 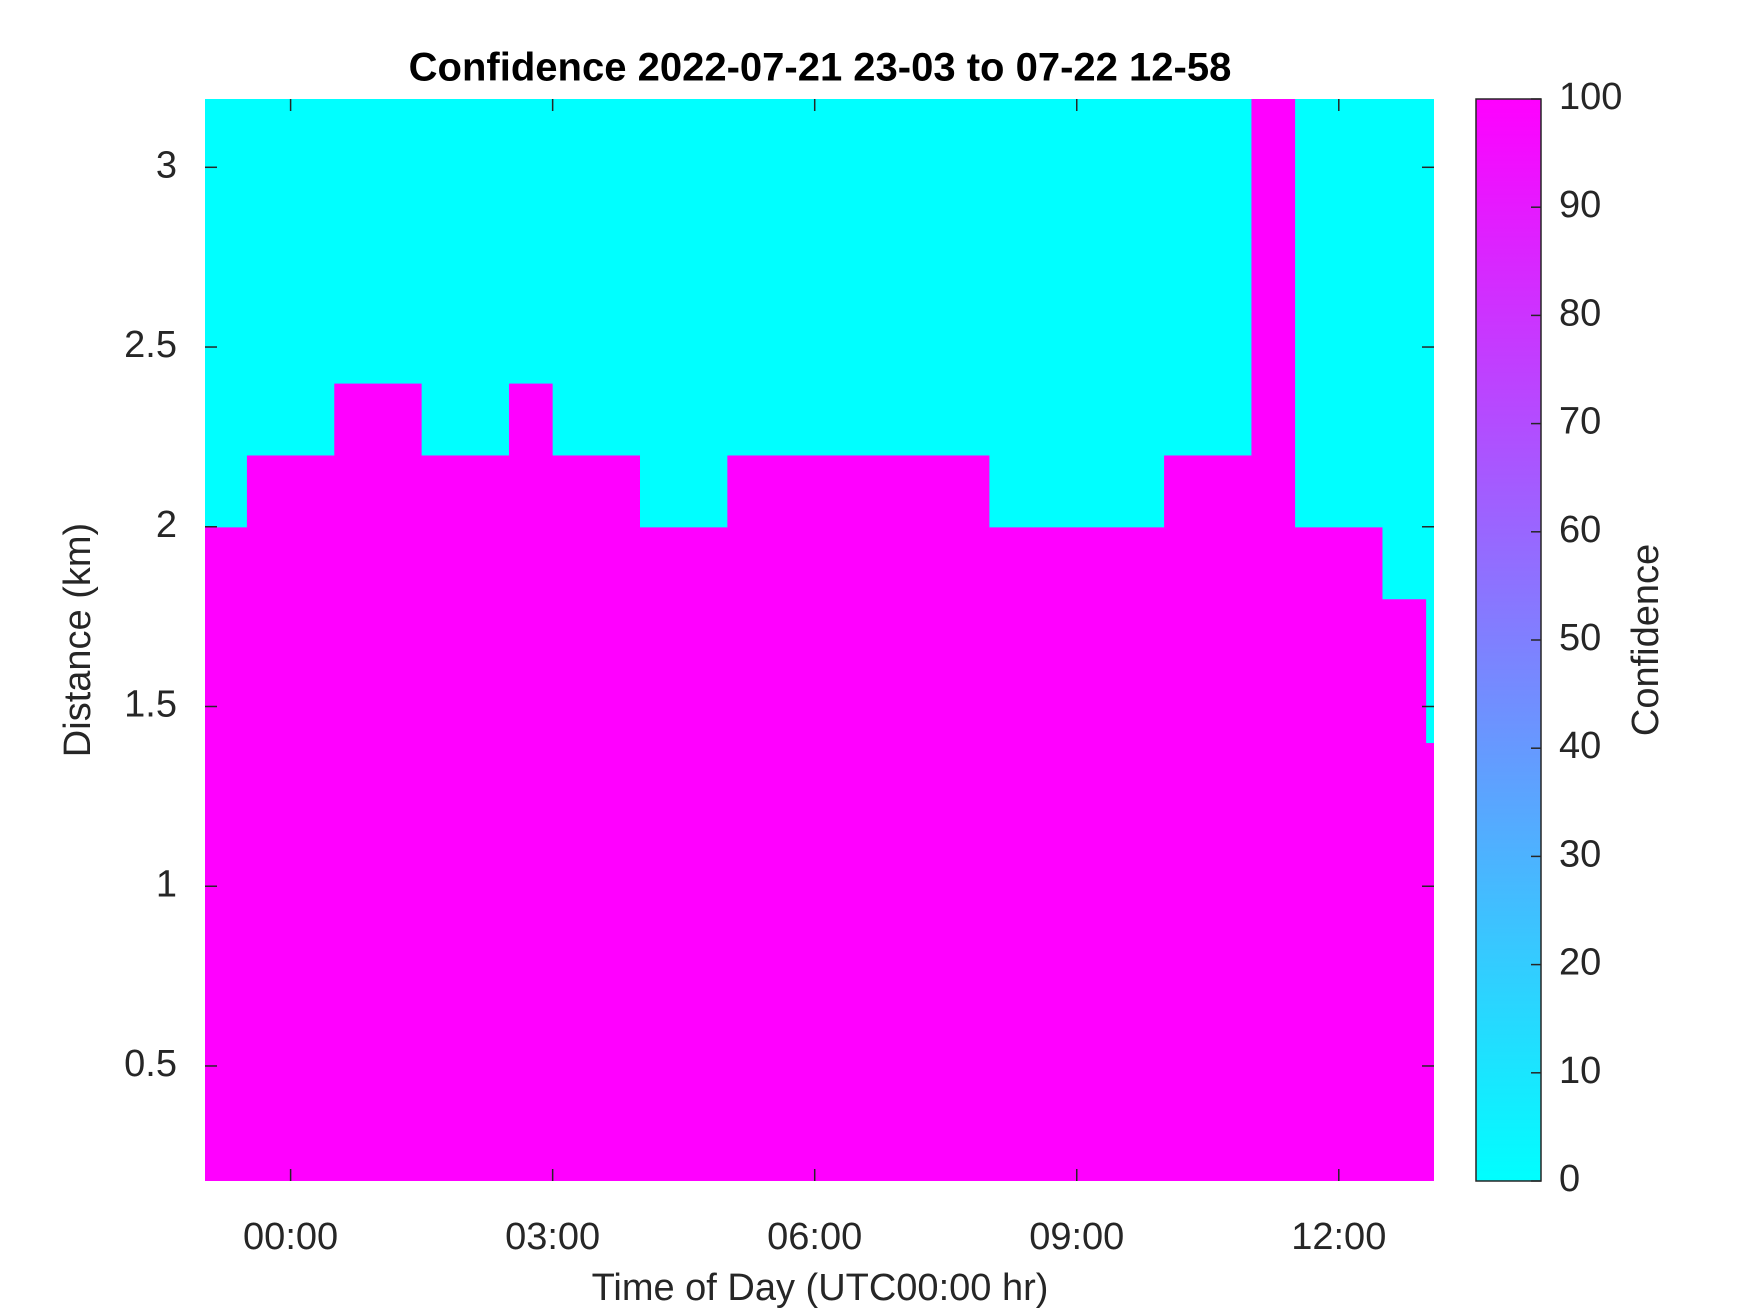 What do you see at coordinates (1076, 1237) in the screenshot?
I see `x-tick-label: 09:00` at bounding box center [1076, 1237].